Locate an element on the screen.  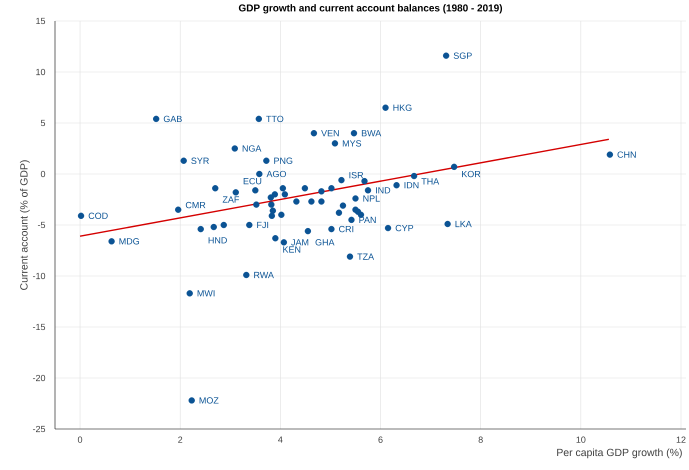
data-label: NPL is located at coordinates (371, 198).